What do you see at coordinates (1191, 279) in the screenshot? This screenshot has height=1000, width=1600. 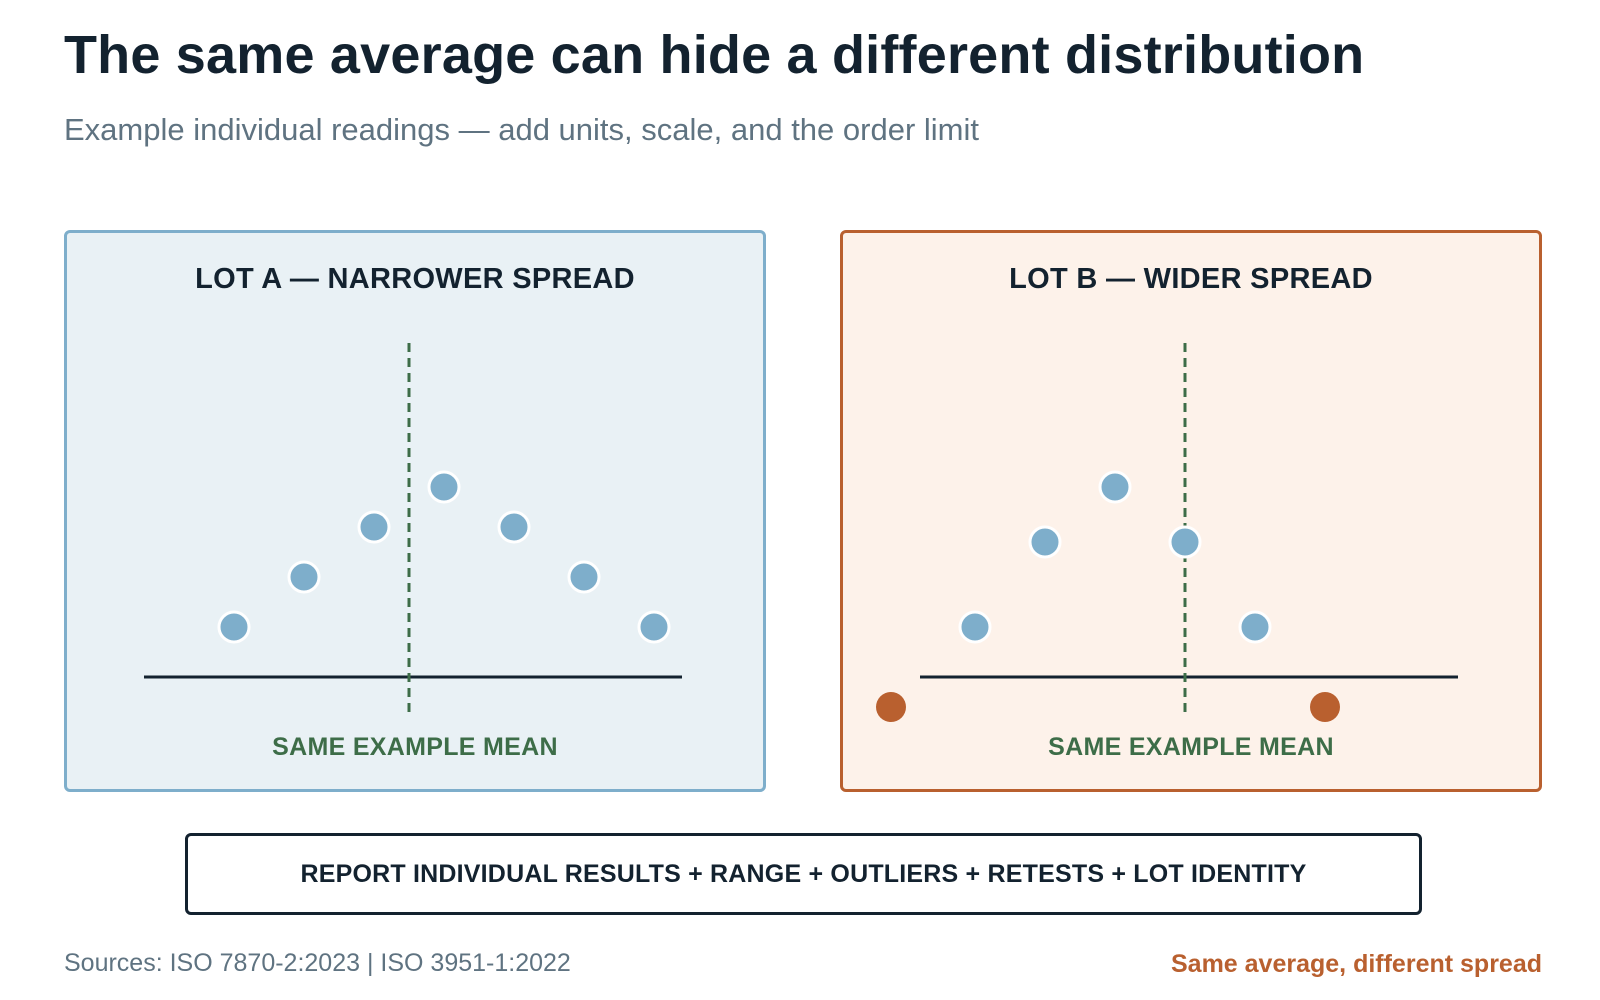 I see `panel-title-lot-b: LOT B — WIDER SPREAD` at bounding box center [1191, 279].